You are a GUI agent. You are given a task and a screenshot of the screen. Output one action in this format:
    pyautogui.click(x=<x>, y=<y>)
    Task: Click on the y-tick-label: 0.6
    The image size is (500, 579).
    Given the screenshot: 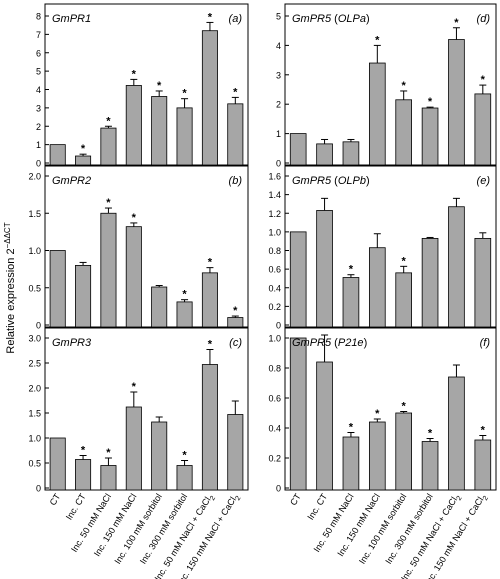 What is the action you would take?
    pyautogui.click(x=274, y=270)
    